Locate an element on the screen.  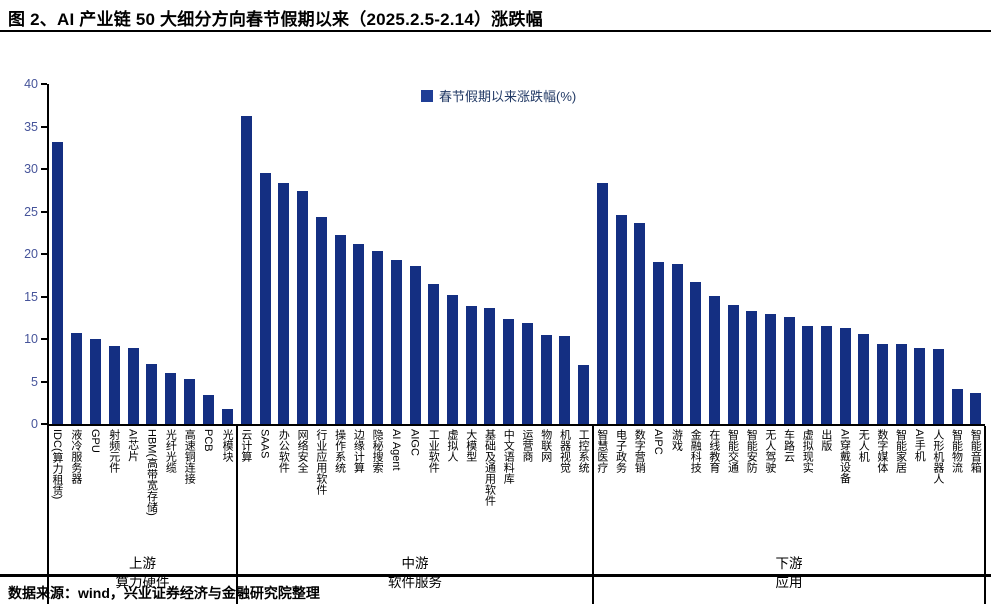
category-label: 虚拟现实 is located at coordinates (807, 451).